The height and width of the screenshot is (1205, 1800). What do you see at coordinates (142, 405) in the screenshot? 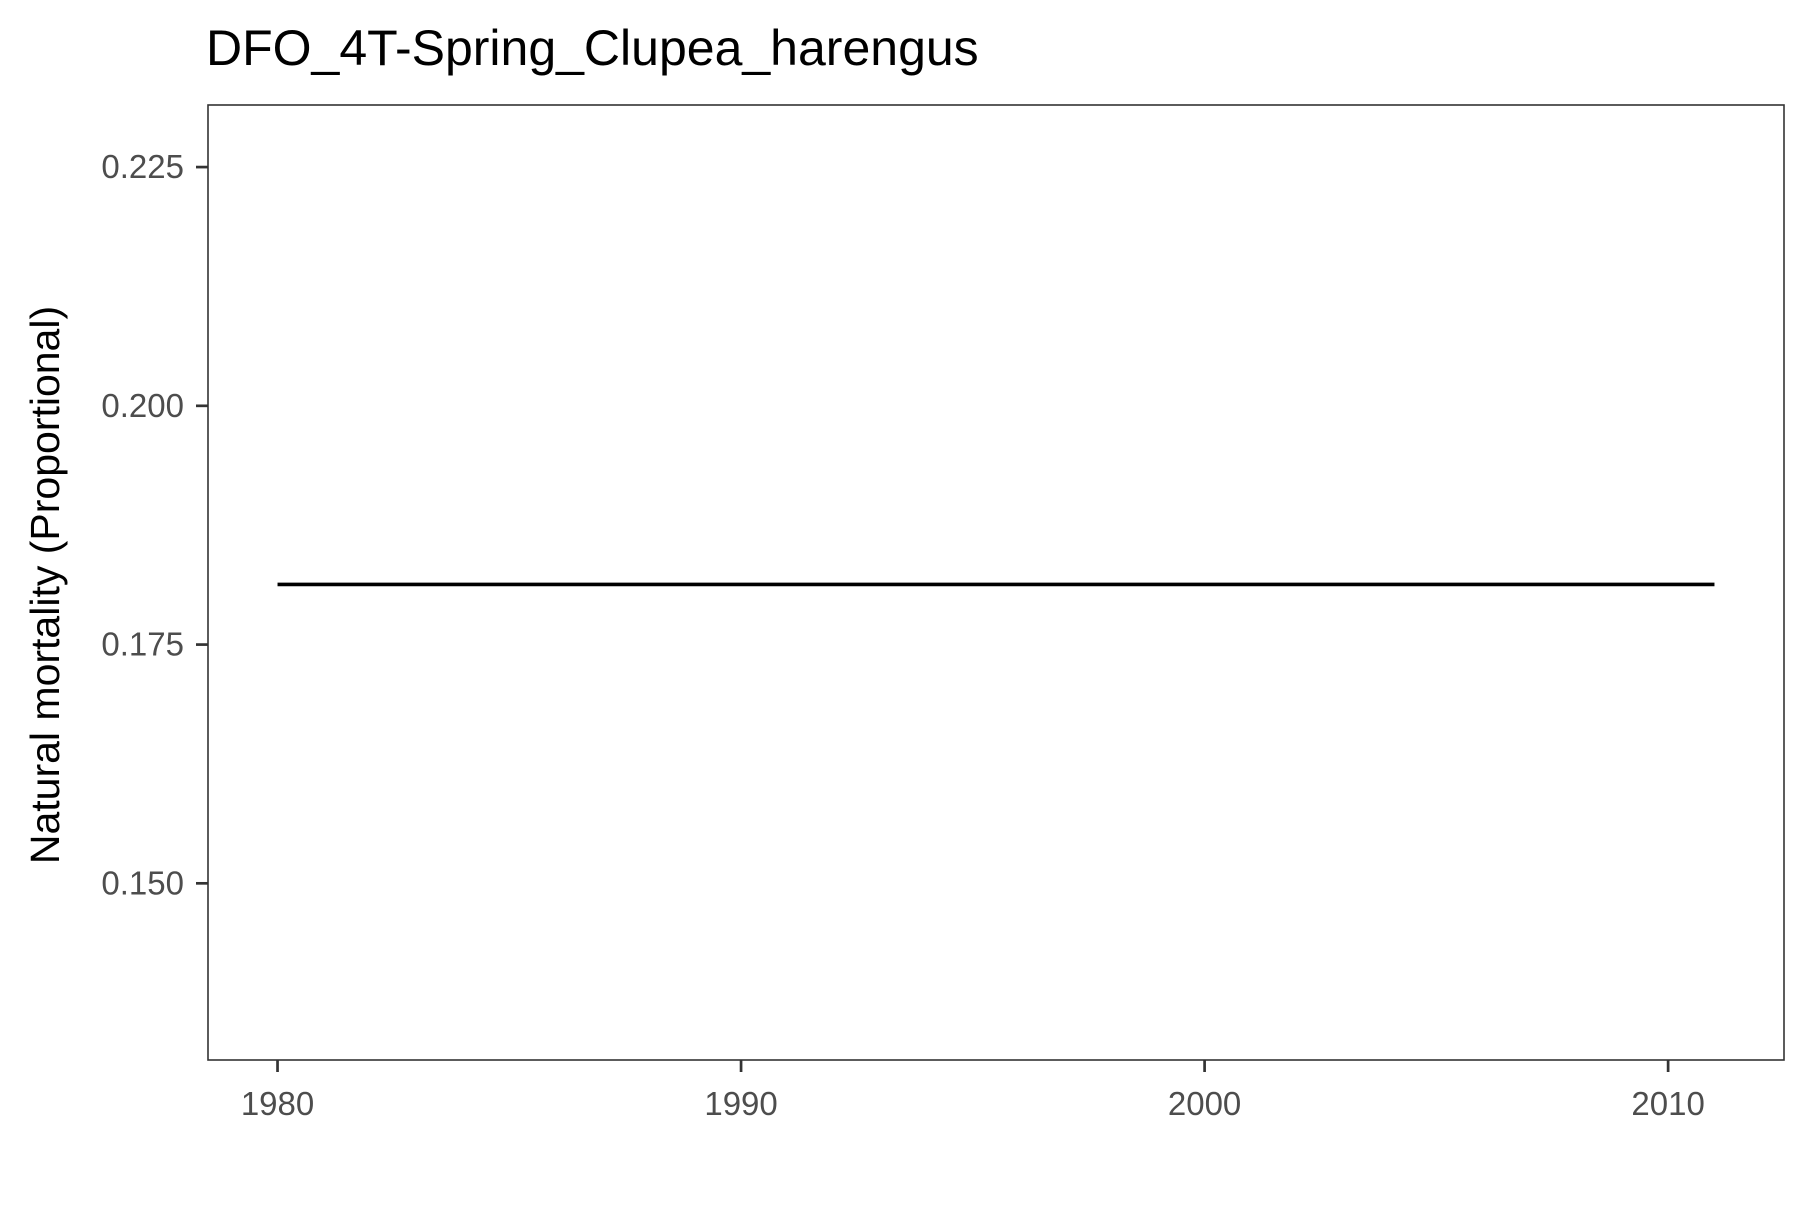
I see `y-tick-label: 0.200` at bounding box center [142, 405].